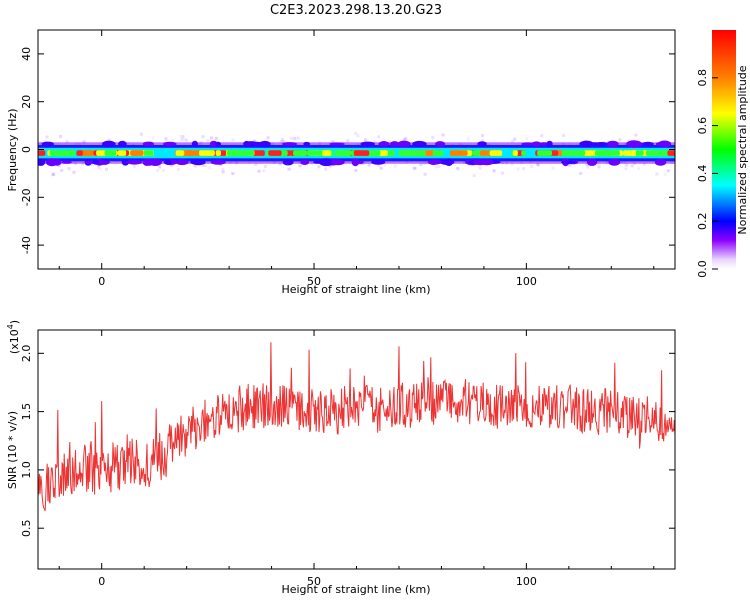 The width and height of the screenshot is (750, 600). I want to click on y-tick-label: -20, so click(26, 197).